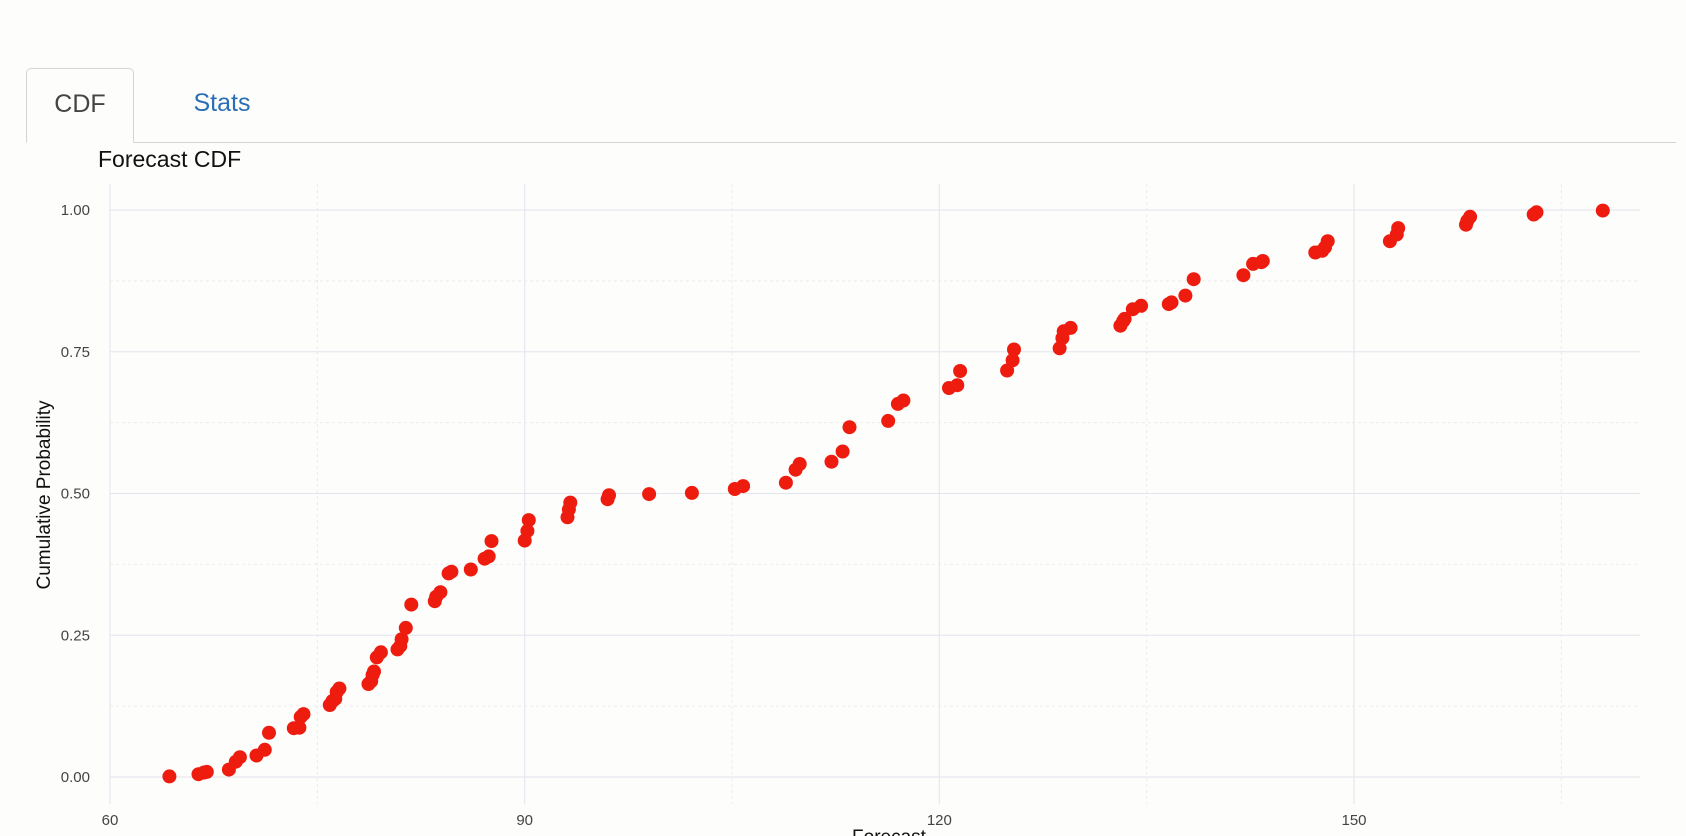 The width and height of the screenshot is (1686, 836). What do you see at coordinates (80, 105) in the screenshot?
I see `tab-cdf: CDF` at bounding box center [80, 105].